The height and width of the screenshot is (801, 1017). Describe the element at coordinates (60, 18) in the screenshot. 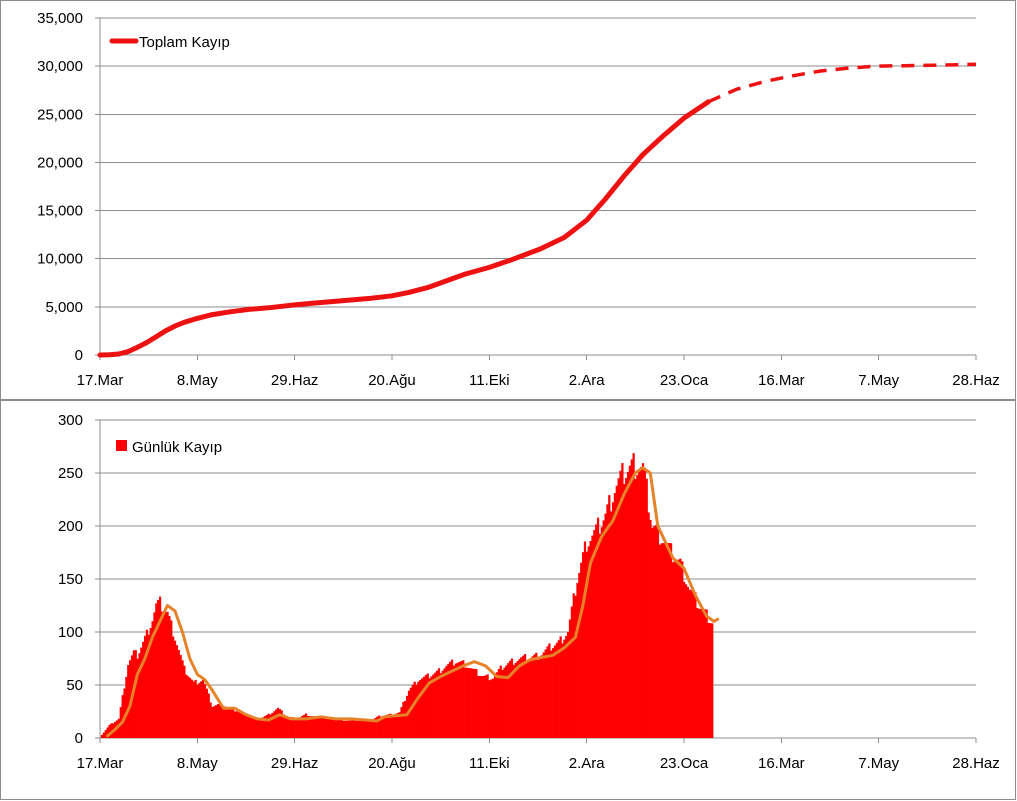

I see `y-tick-label: 35,000` at that location.